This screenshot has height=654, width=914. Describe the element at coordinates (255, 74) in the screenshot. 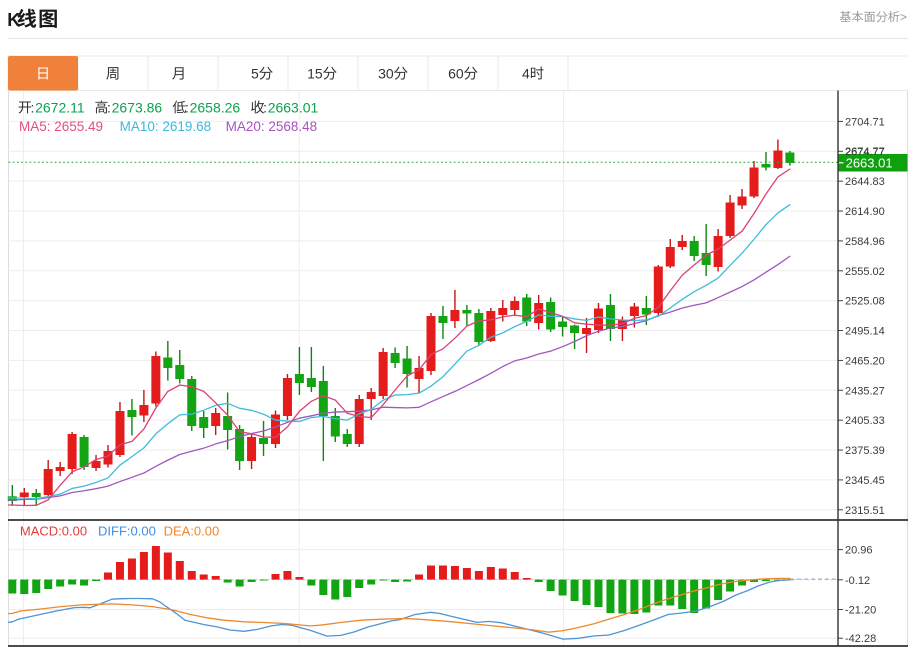

I see `svg-text: 5` at that location.